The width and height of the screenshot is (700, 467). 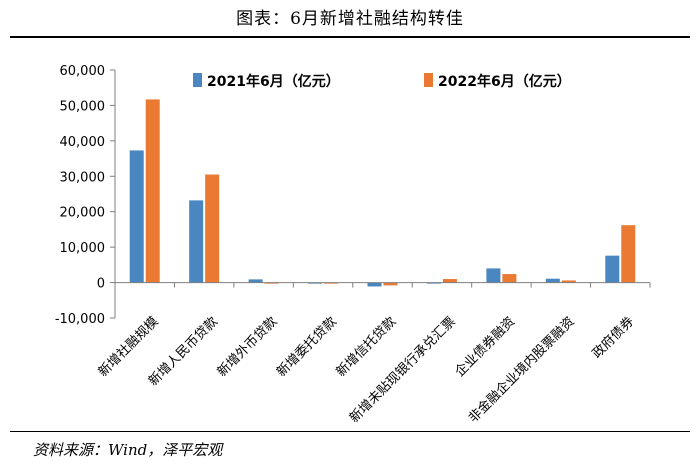 I want to click on y-tick-label: 0, so click(x=101, y=284).